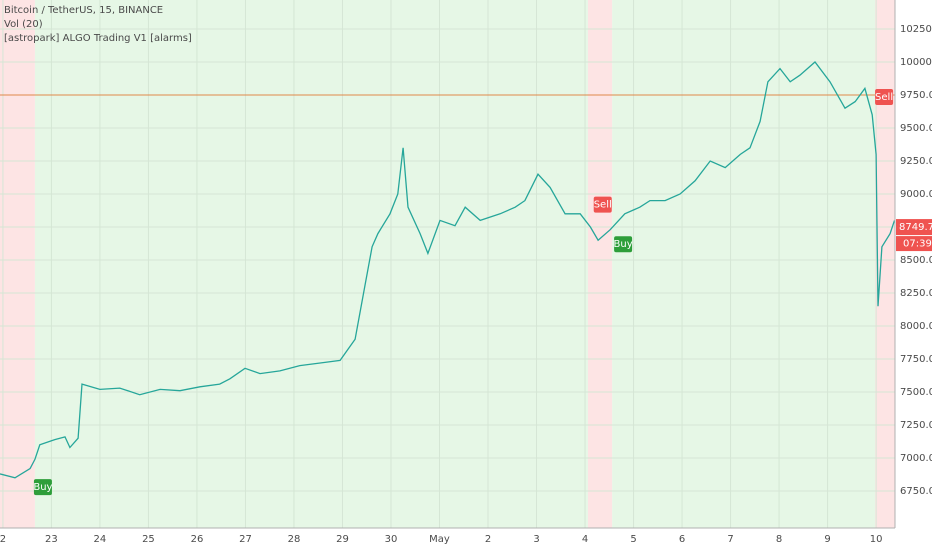 The image size is (932, 554). I want to click on indicator-label: Vol (20), so click(23, 24).